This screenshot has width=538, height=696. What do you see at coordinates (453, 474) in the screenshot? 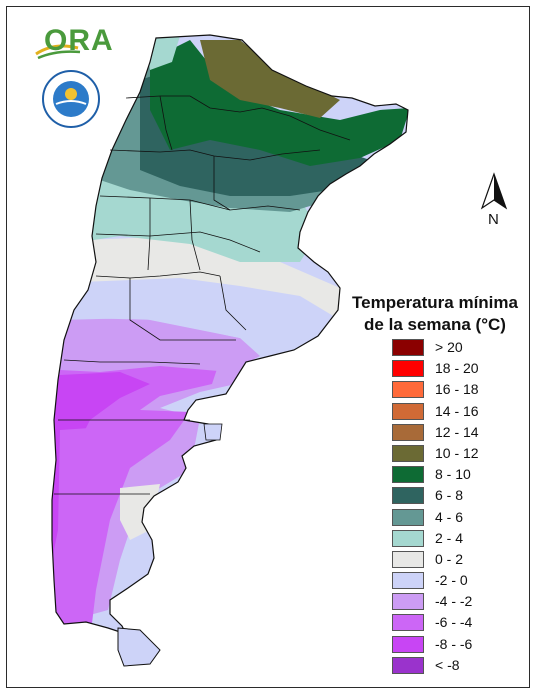
I see `legend-label: 8 - 10` at bounding box center [453, 474].